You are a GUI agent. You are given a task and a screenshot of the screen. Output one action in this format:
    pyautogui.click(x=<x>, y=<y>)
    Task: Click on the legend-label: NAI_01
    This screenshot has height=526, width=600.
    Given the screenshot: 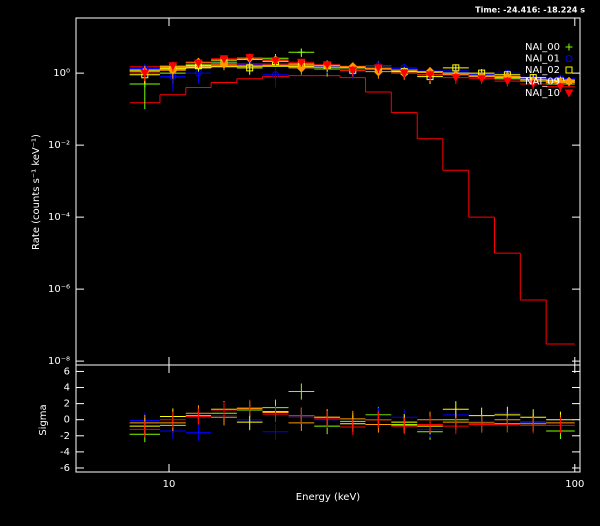 What is the action you would take?
    pyautogui.click(x=542, y=59)
    